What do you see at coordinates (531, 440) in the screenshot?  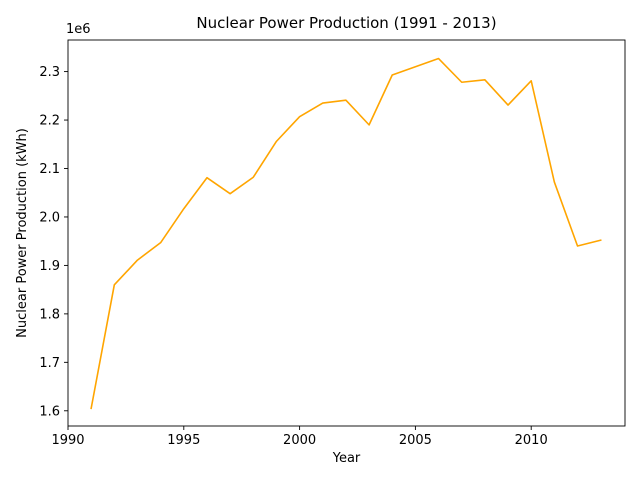 I see `x-tick-label: 2010` at bounding box center [531, 440].